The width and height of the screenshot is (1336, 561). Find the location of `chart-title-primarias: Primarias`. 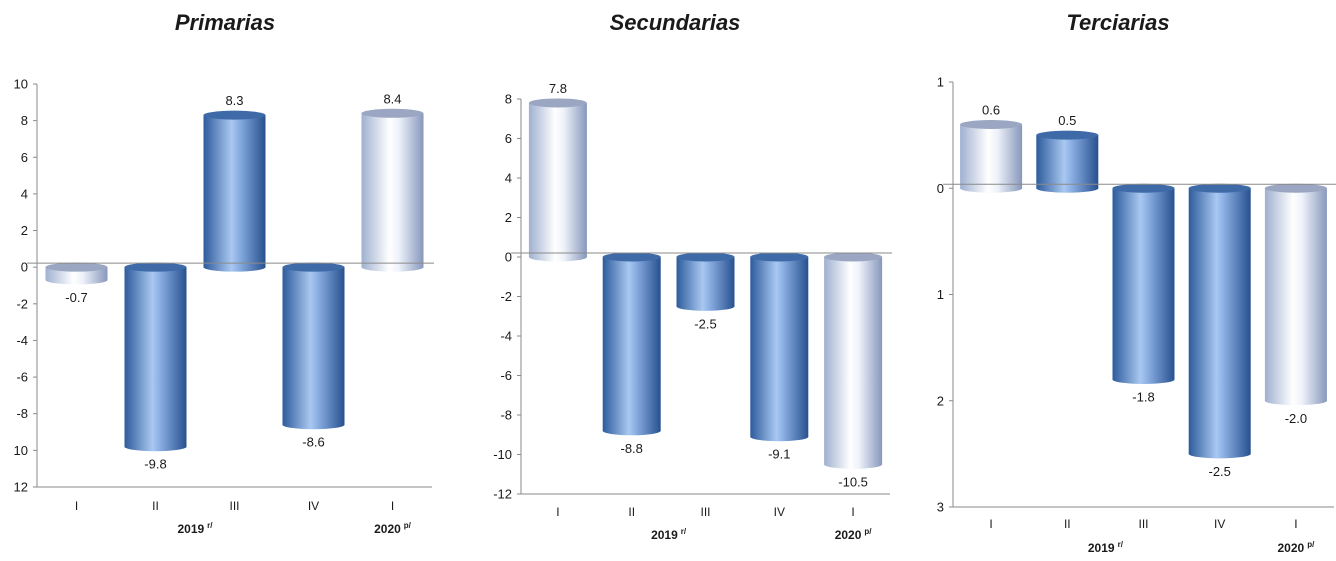

chart-title-primarias: Primarias is located at coordinates (225, 22).